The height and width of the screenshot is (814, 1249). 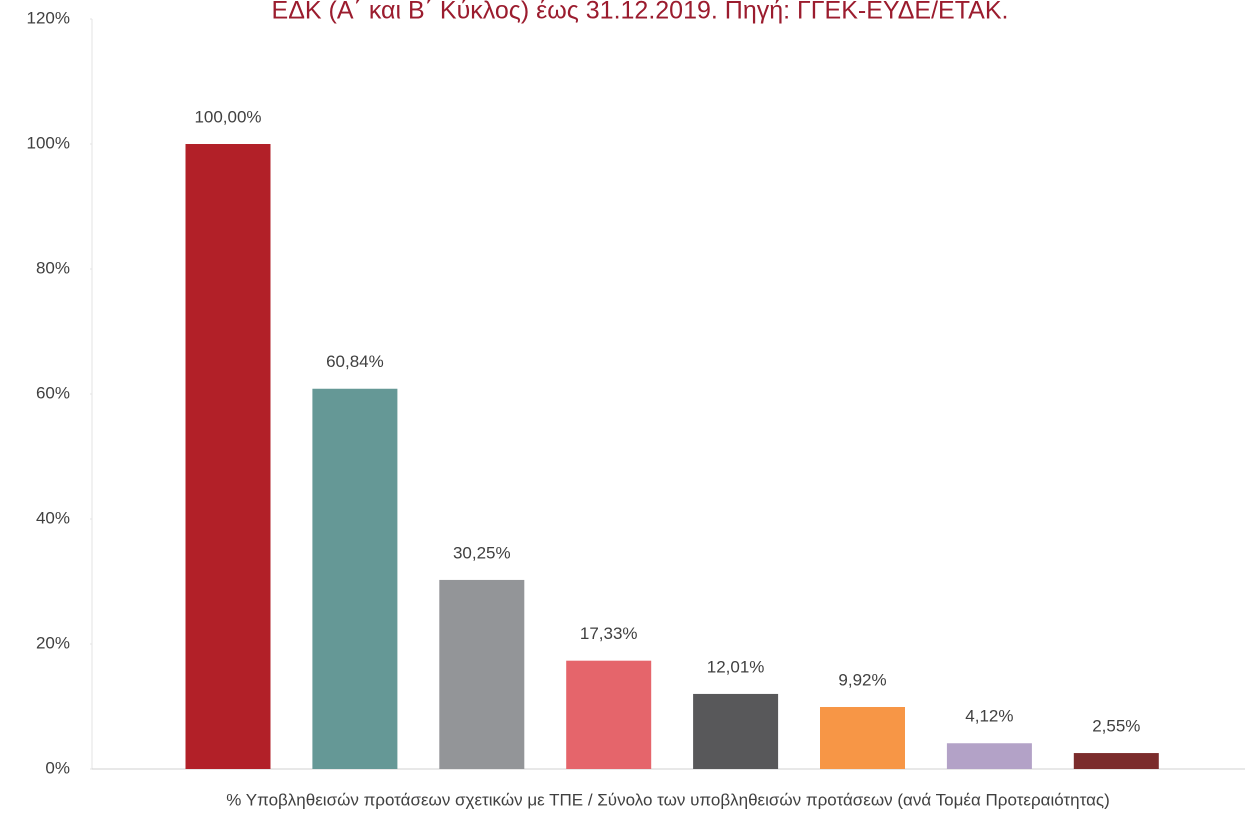 What do you see at coordinates (53, 517) in the screenshot?
I see `y-tick-label: 40%` at bounding box center [53, 517].